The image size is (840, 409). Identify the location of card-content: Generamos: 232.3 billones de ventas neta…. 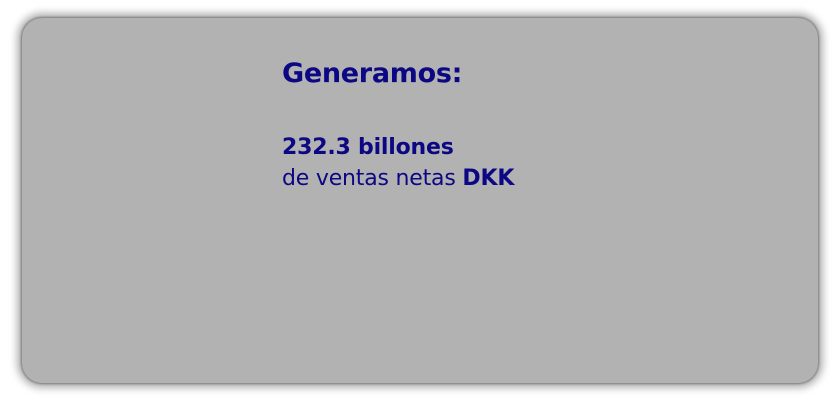
(398, 123).